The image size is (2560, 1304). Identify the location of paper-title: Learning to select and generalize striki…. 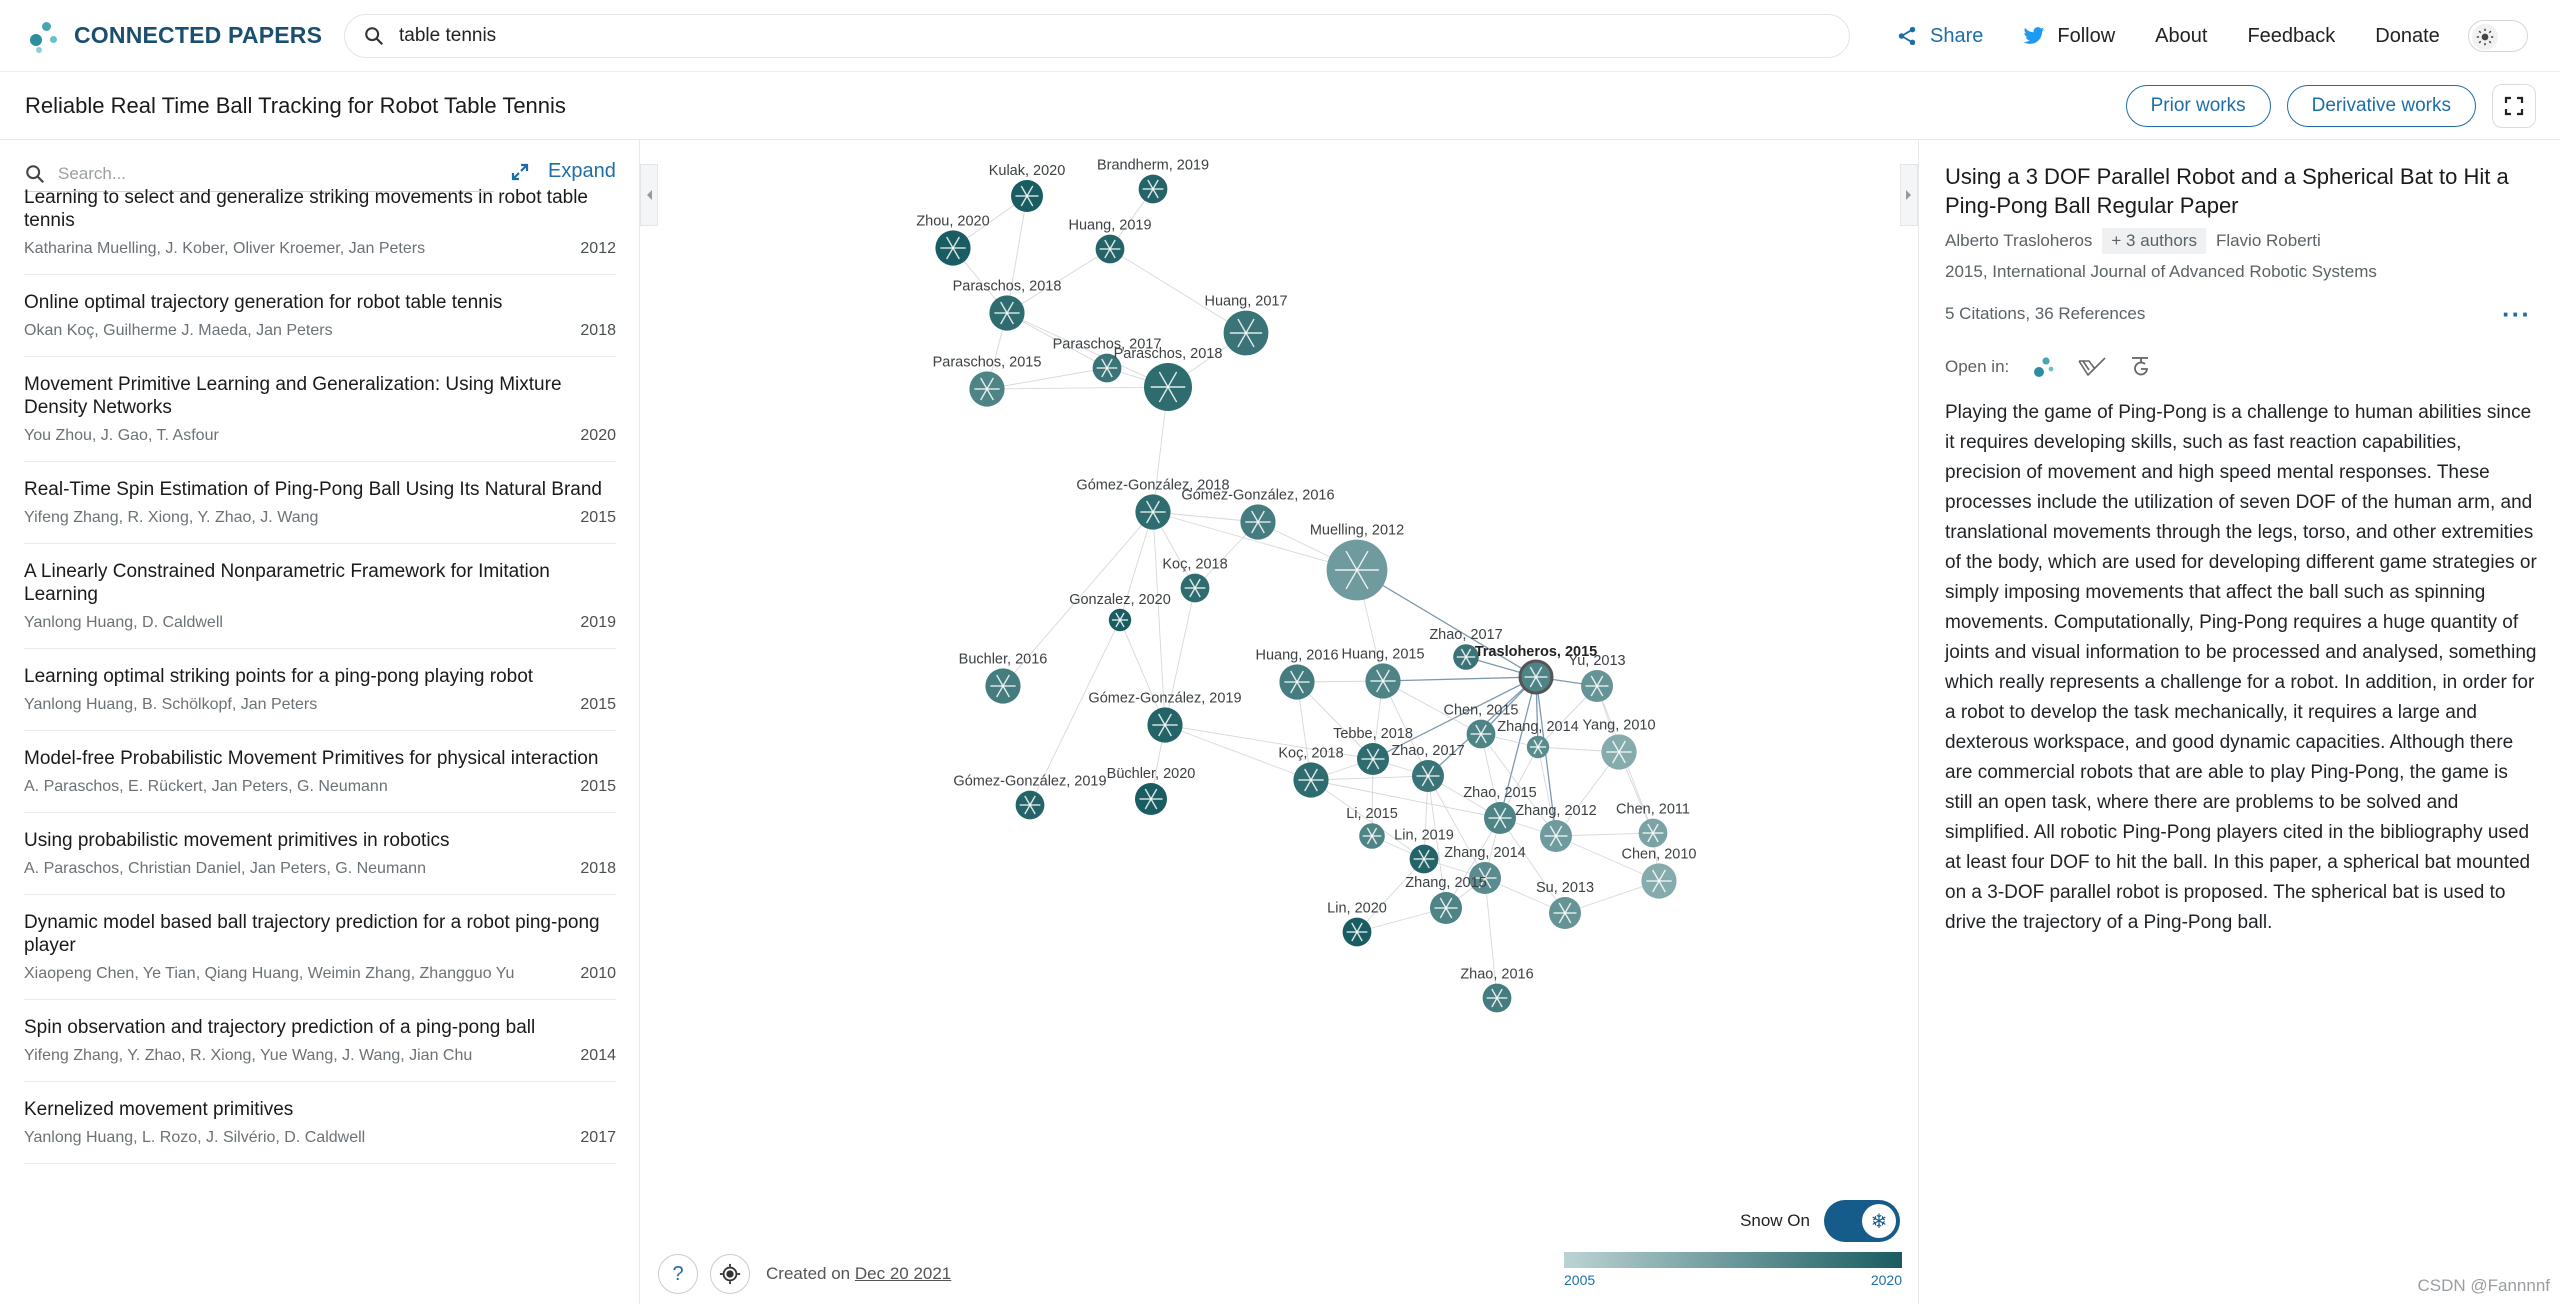
(306, 209).